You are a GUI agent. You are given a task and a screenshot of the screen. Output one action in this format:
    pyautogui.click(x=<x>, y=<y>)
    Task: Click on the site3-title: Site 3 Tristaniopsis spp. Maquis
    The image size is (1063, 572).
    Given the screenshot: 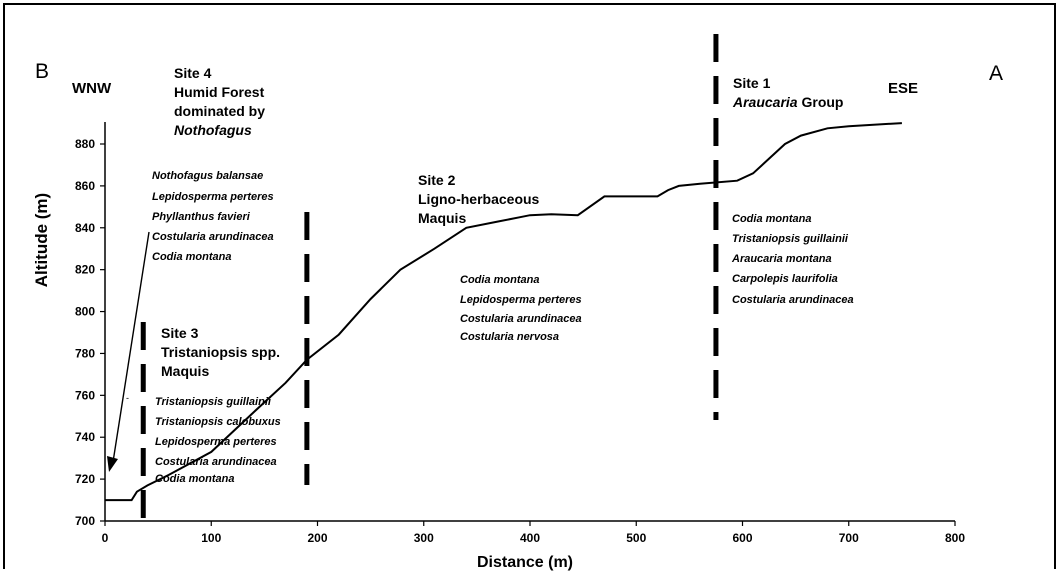 What is the action you would take?
    pyautogui.click(x=222, y=352)
    